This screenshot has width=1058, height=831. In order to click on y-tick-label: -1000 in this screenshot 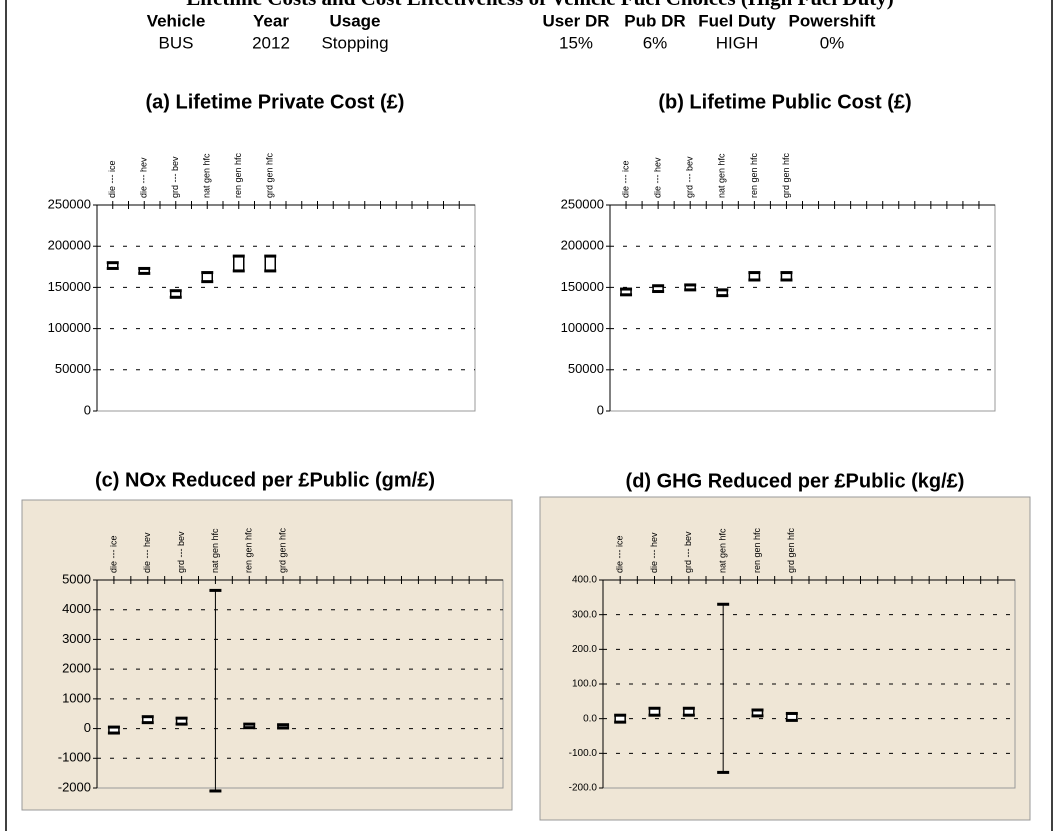, I will do `click(74, 757)`.